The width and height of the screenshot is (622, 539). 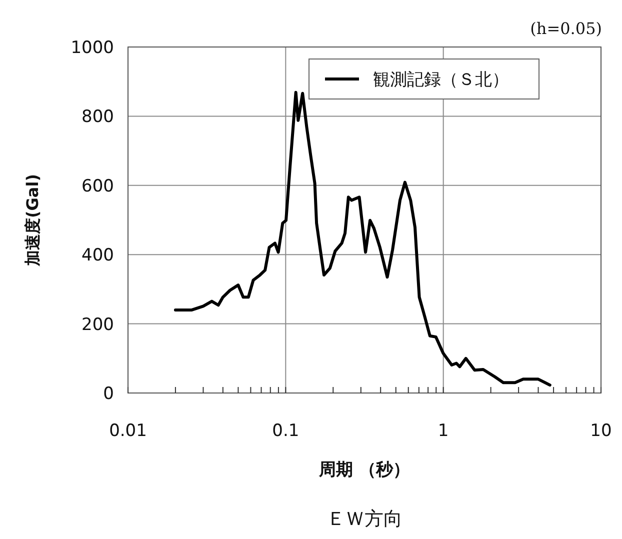 I want to click on y-tick-label: 0, so click(x=108, y=394).